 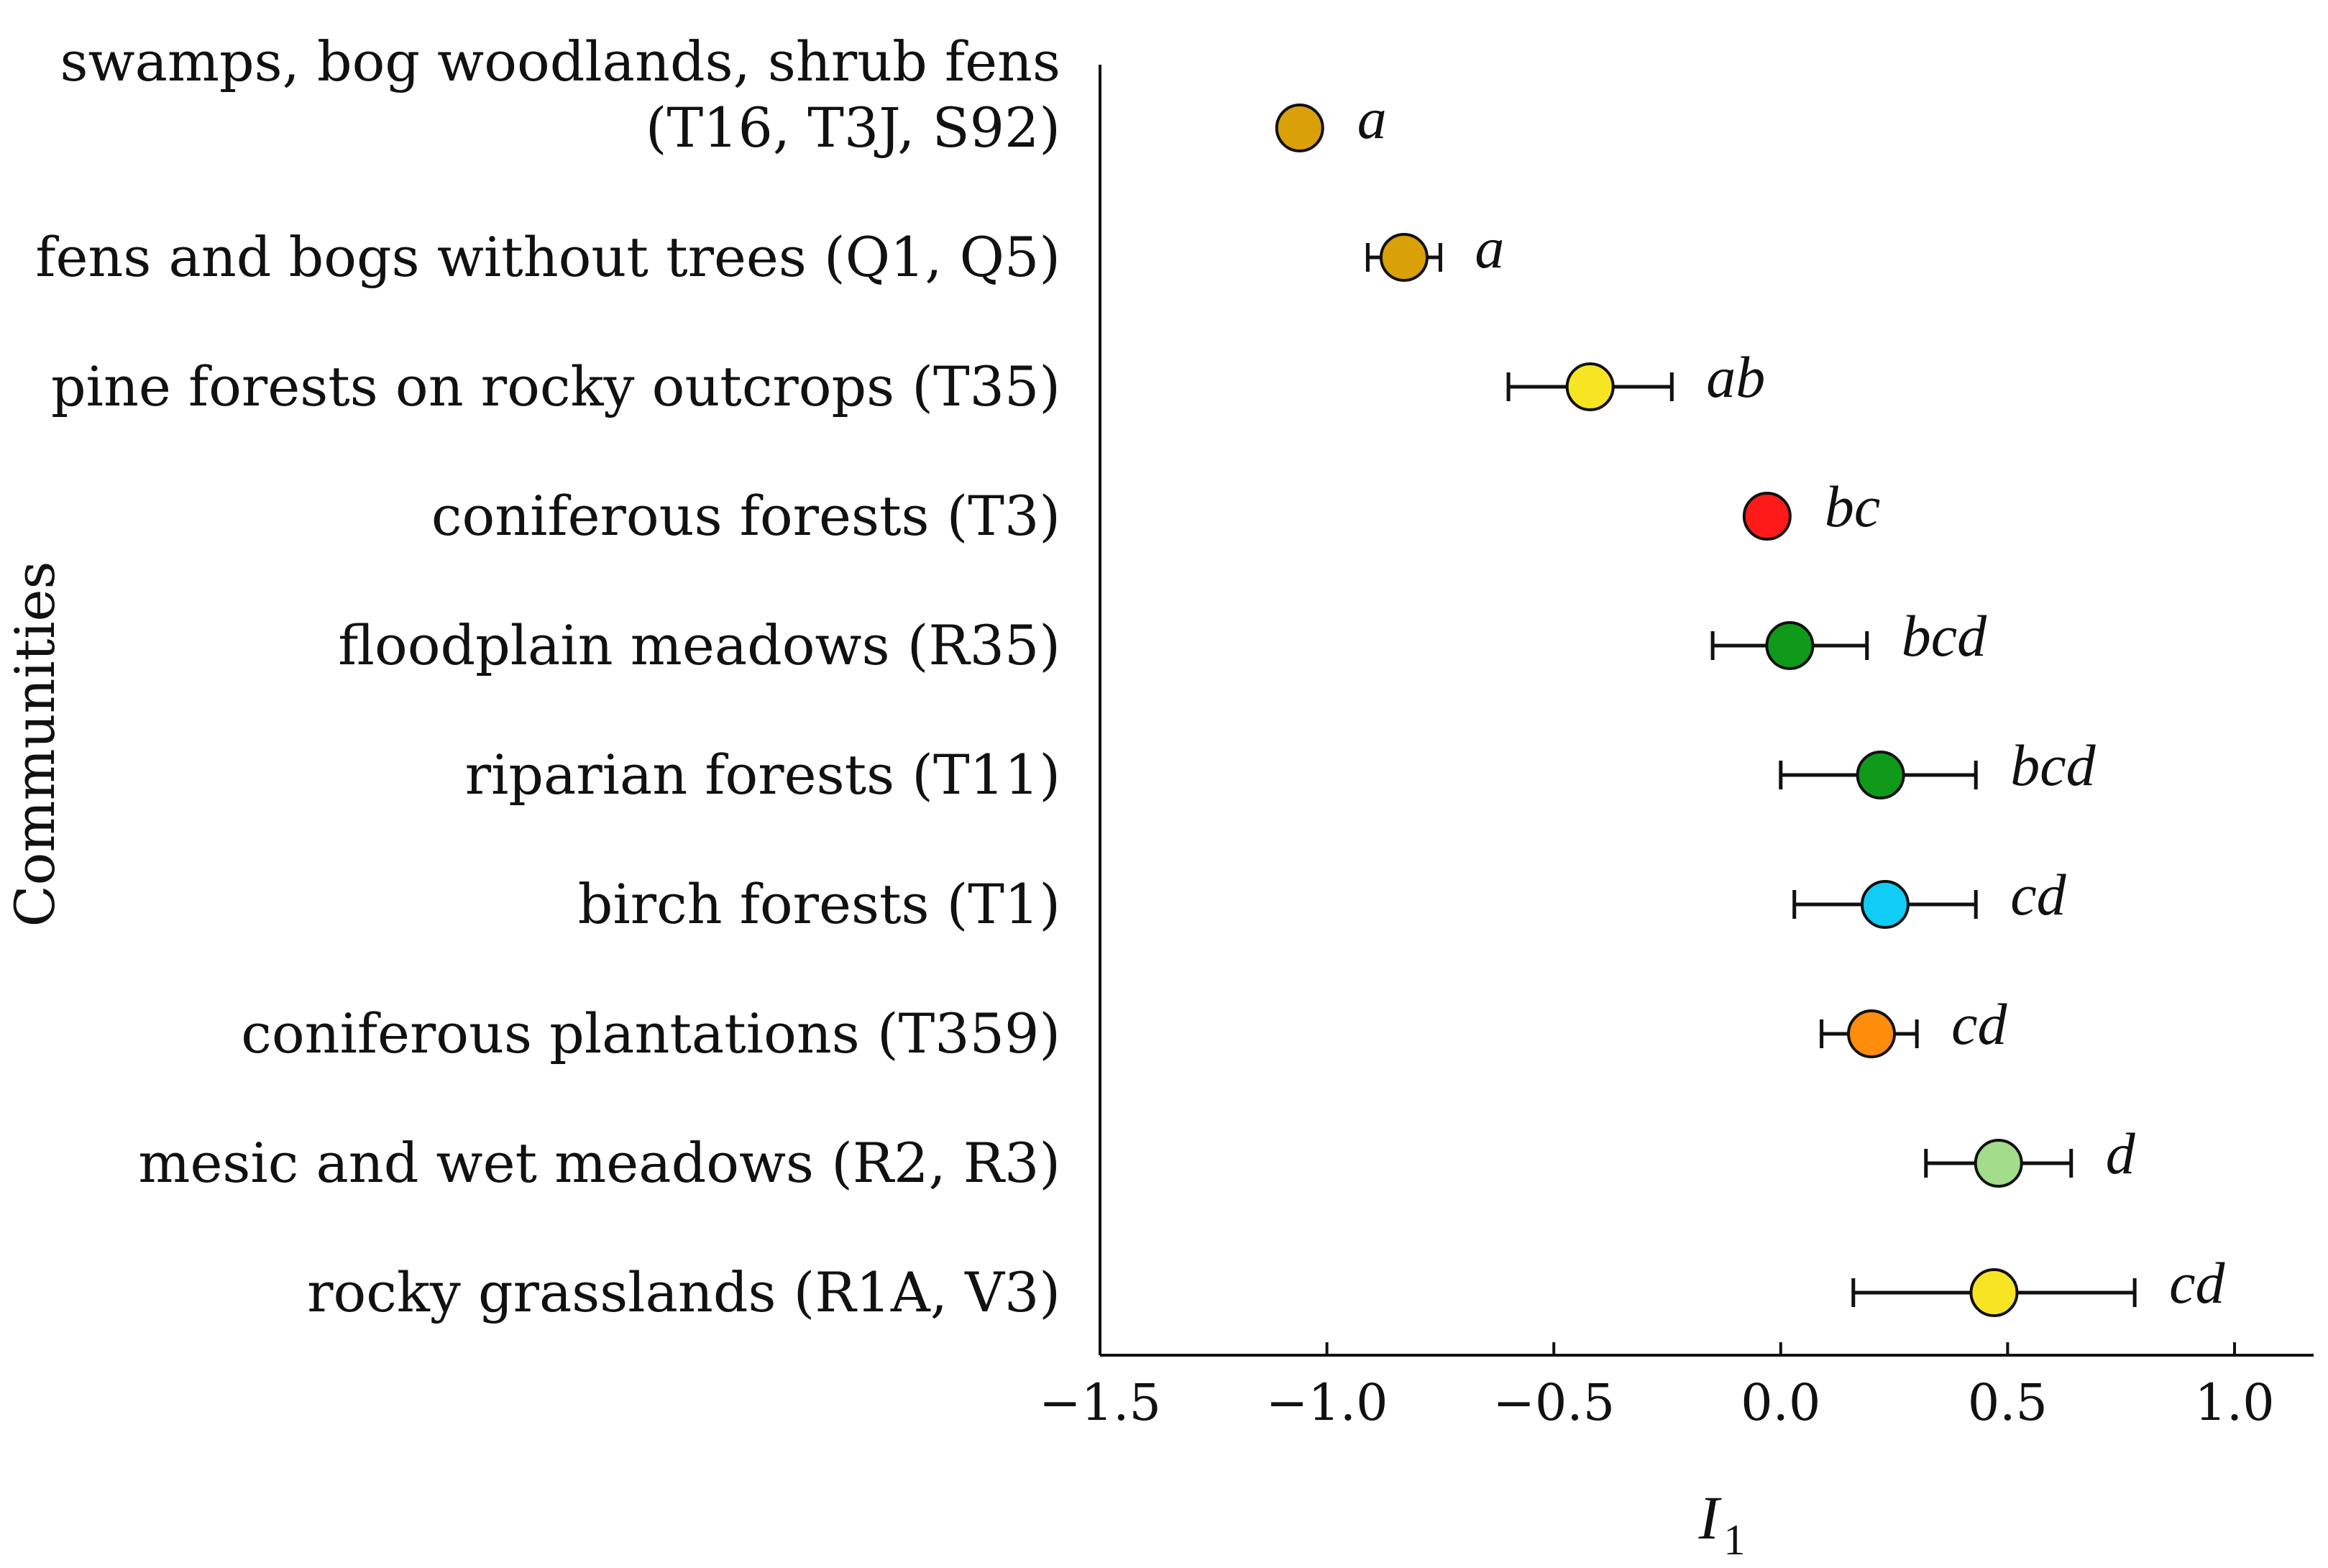 What do you see at coordinates (819, 904) in the screenshot?
I see `category-label: birch forests (T1)` at bounding box center [819, 904].